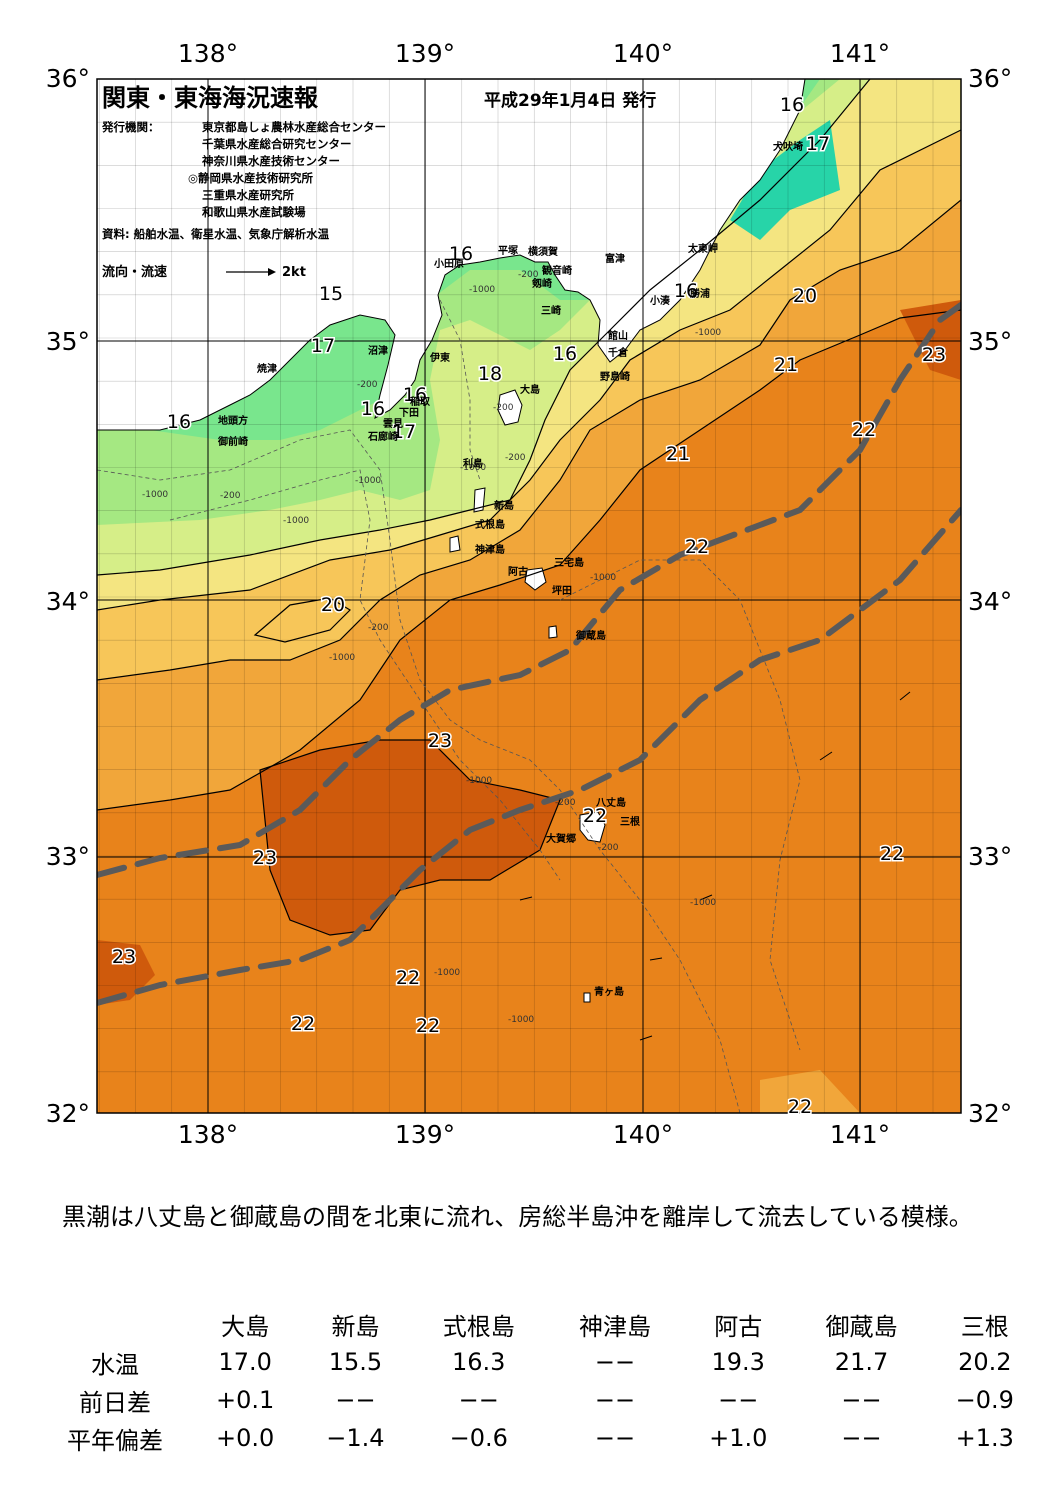 The image size is (1064, 1503). What do you see at coordinates (630, 821) in the screenshot?
I see `place-name: 三根` at bounding box center [630, 821].